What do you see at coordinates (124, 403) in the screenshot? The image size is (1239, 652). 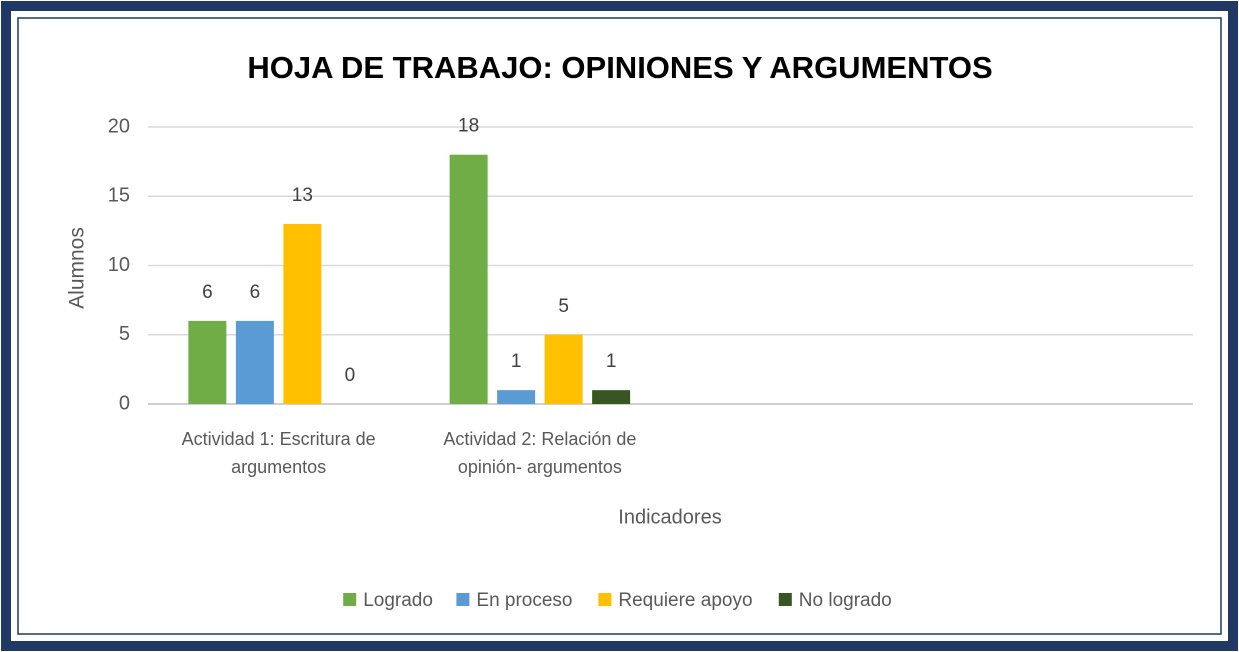 I see `y-tick-label: 0` at bounding box center [124, 403].